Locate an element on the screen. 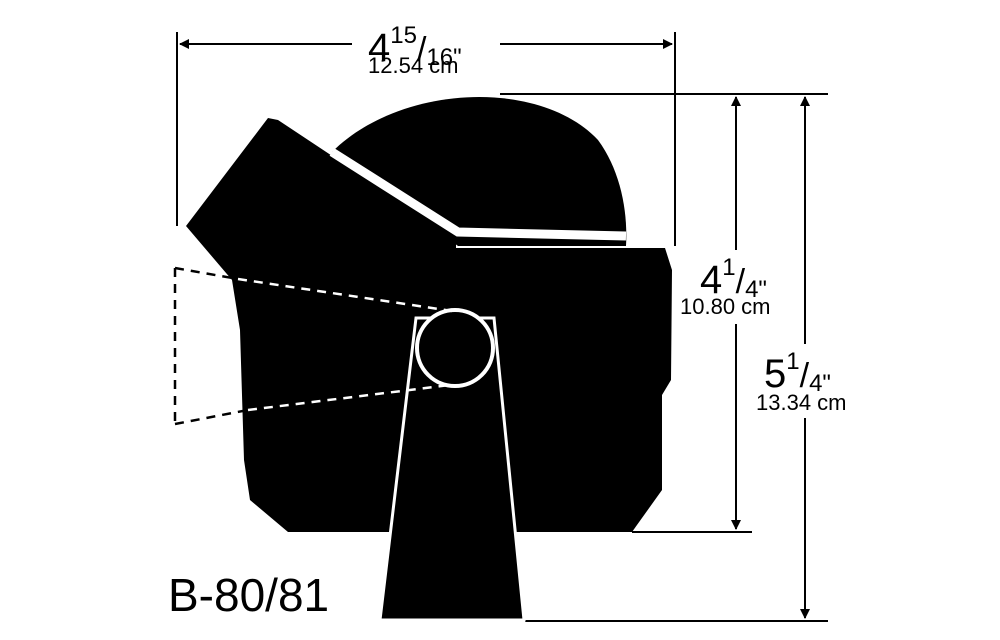  total-height-label-gap is located at coordinates (805, 381).